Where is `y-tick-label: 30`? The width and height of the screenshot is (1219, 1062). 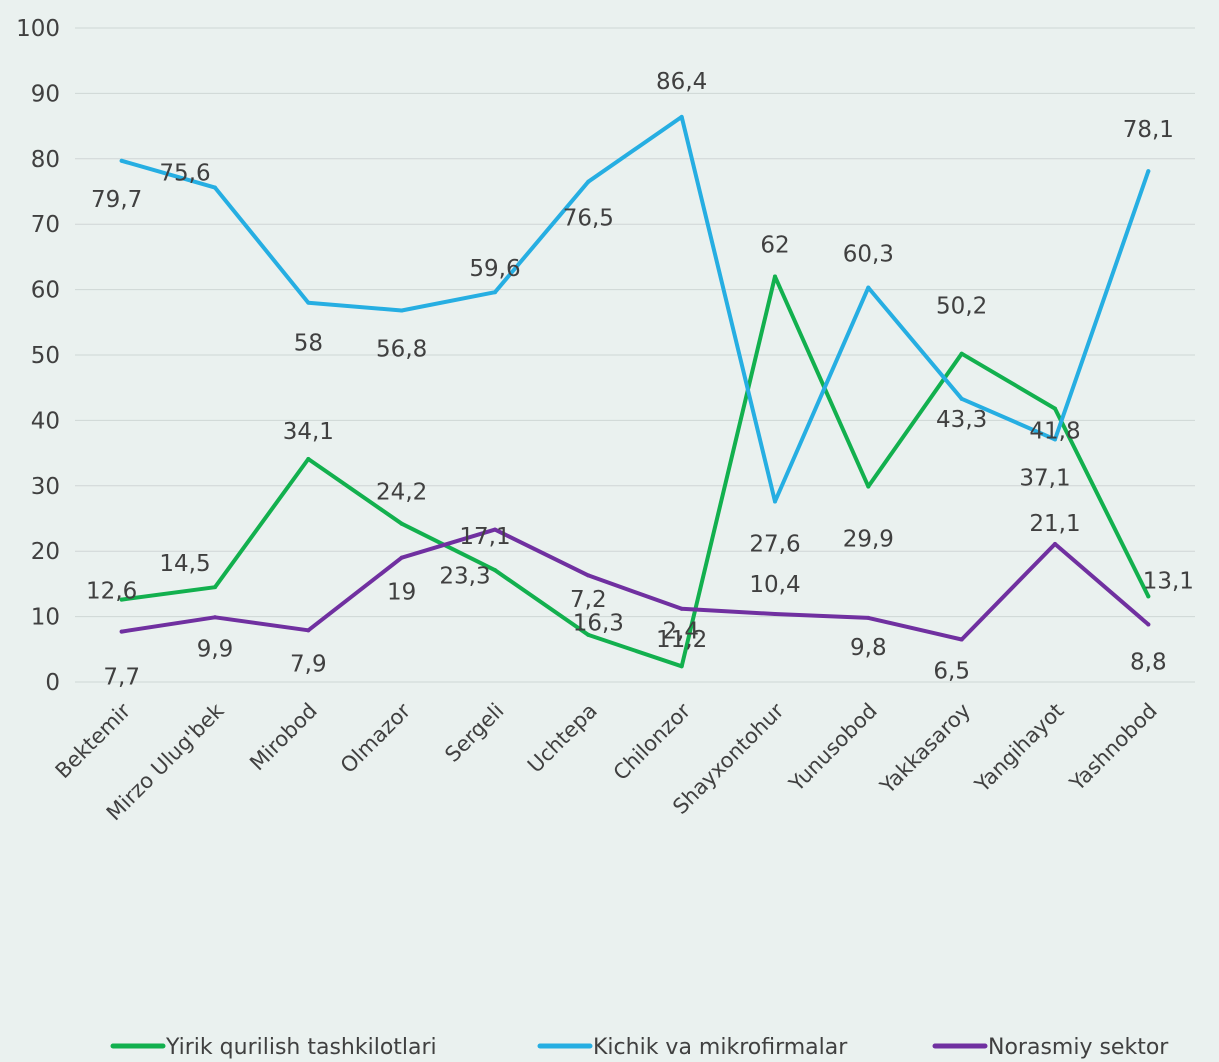
y-tick-label: 30 is located at coordinates (45, 487).